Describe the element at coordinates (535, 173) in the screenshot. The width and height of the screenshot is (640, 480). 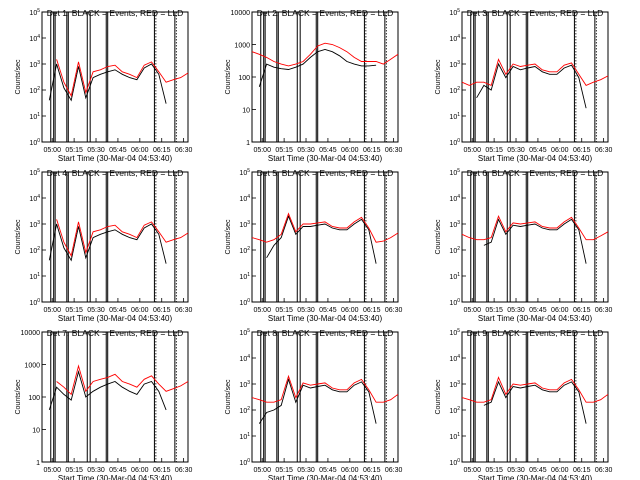
I see `chart-title: Det 6: BLACK = Events, RED = LLD` at that location.